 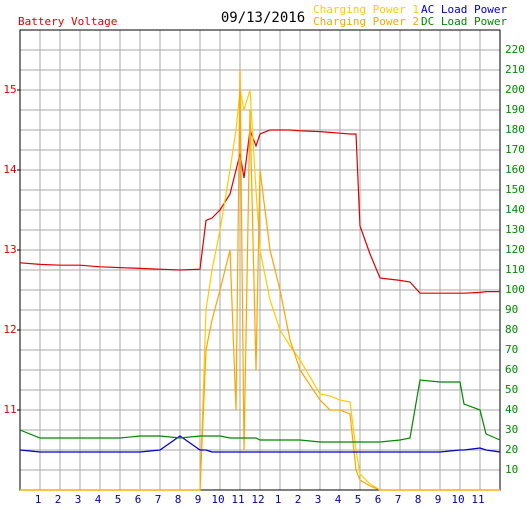 I want to click on legend-entry: Charging Power 1, so click(x=366, y=9).